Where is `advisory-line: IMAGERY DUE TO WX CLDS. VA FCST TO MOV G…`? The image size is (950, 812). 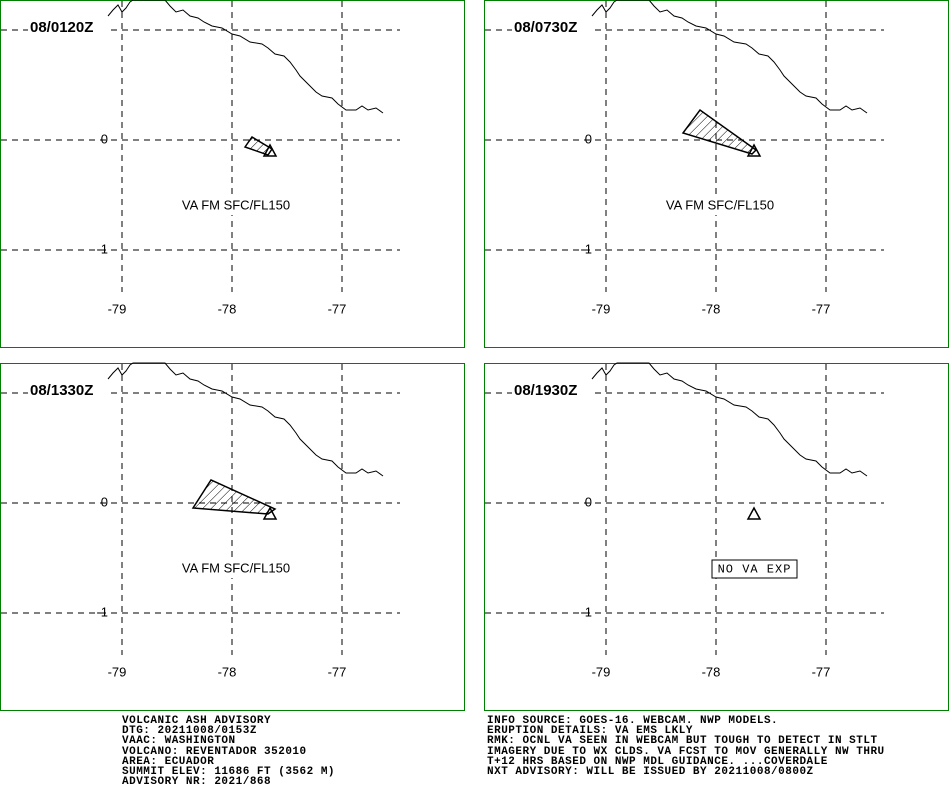
advisory-line: IMAGERY DUE TO WX CLDS. VA FCST TO MOV G… is located at coordinates (686, 751).